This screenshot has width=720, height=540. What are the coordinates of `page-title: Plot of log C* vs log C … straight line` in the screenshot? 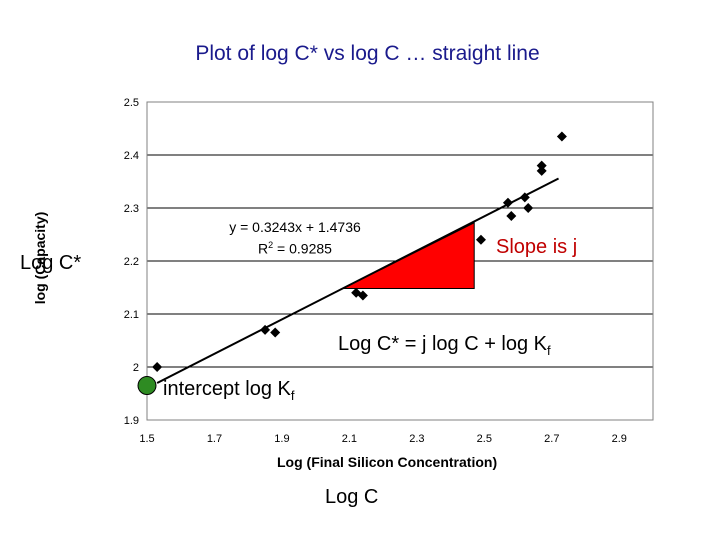 It's located at (367, 53).